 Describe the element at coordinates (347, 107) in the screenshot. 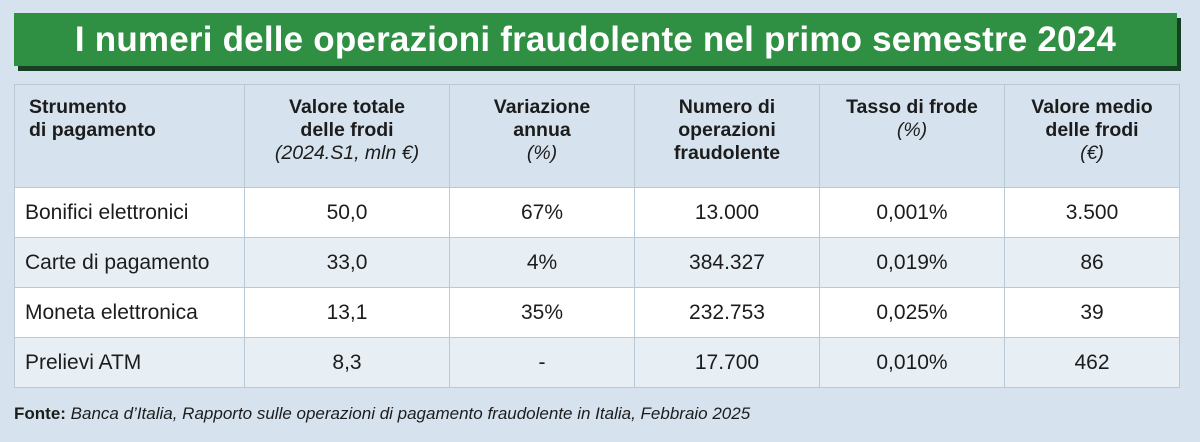

I see `column-header-line: Valore totale` at that location.